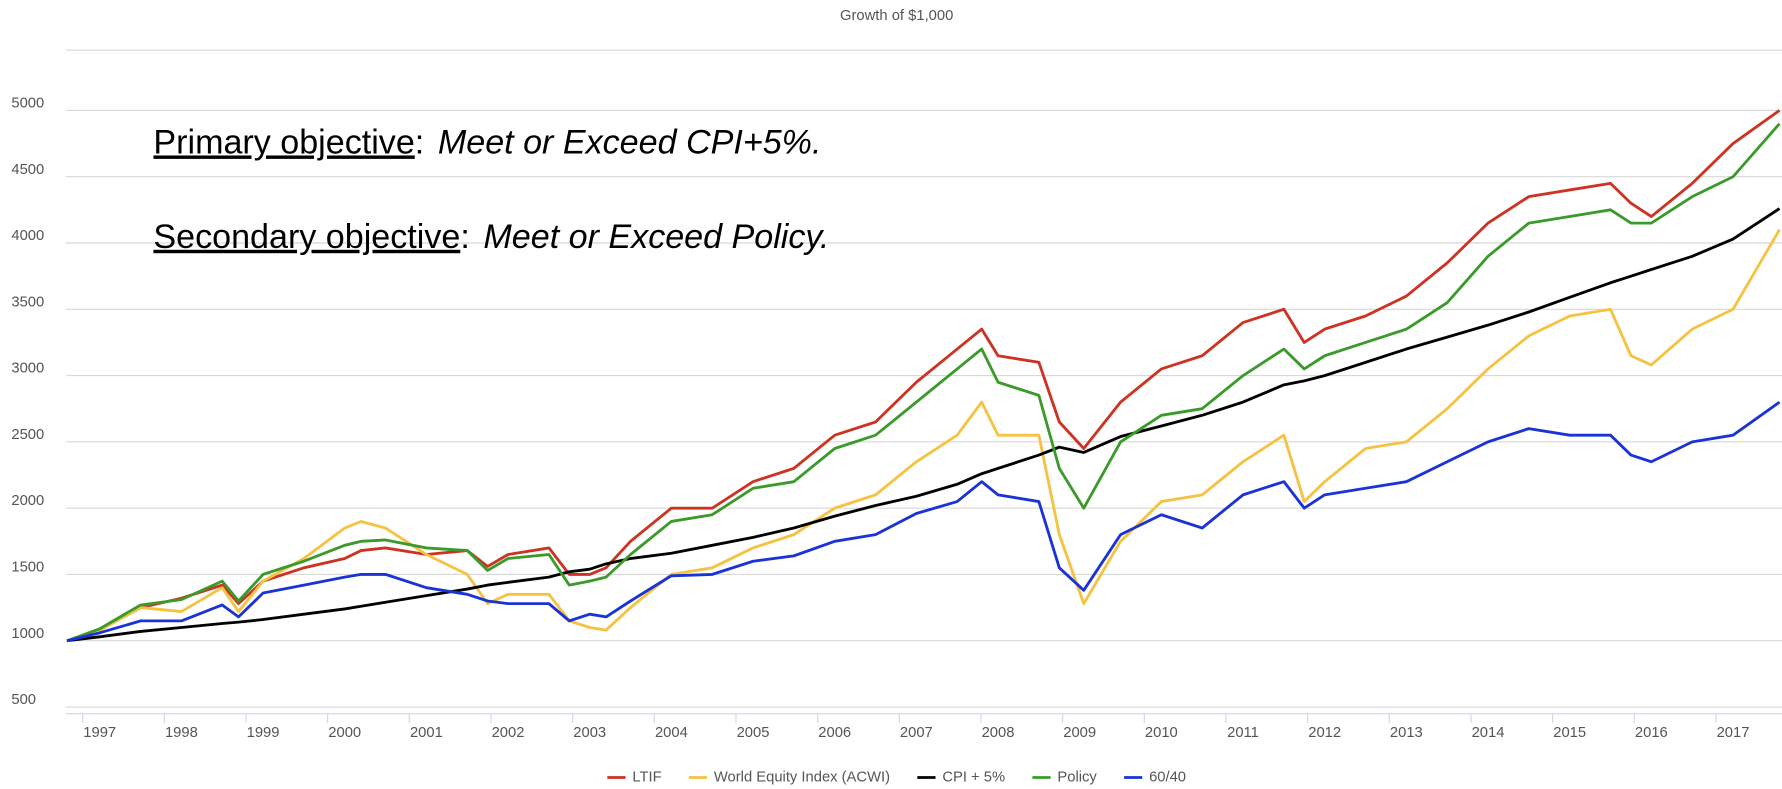 This screenshot has height=789, width=1782. What do you see at coordinates (998, 733) in the screenshot?
I see `x-tick-label: 2008` at bounding box center [998, 733].